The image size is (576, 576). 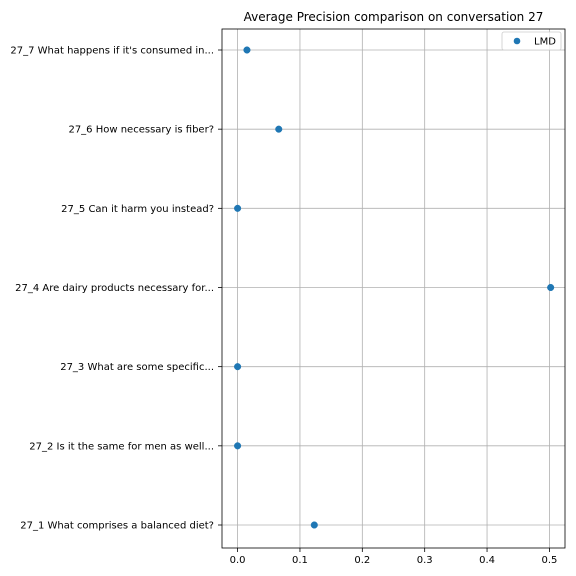 I want to click on x-tick-label: 0.1, so click(x=300, y=560).